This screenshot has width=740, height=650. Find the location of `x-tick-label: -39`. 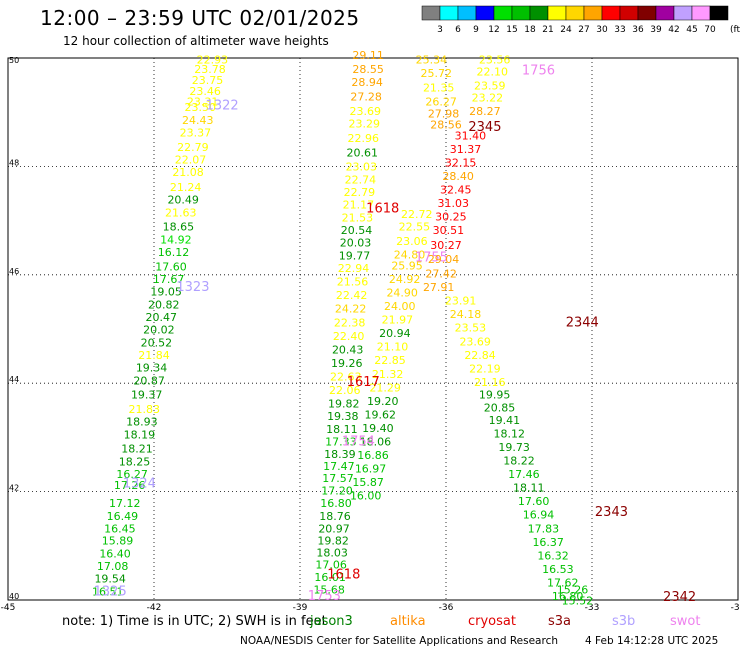

x-tick-label: -39 is located at coordinates (300, 608).